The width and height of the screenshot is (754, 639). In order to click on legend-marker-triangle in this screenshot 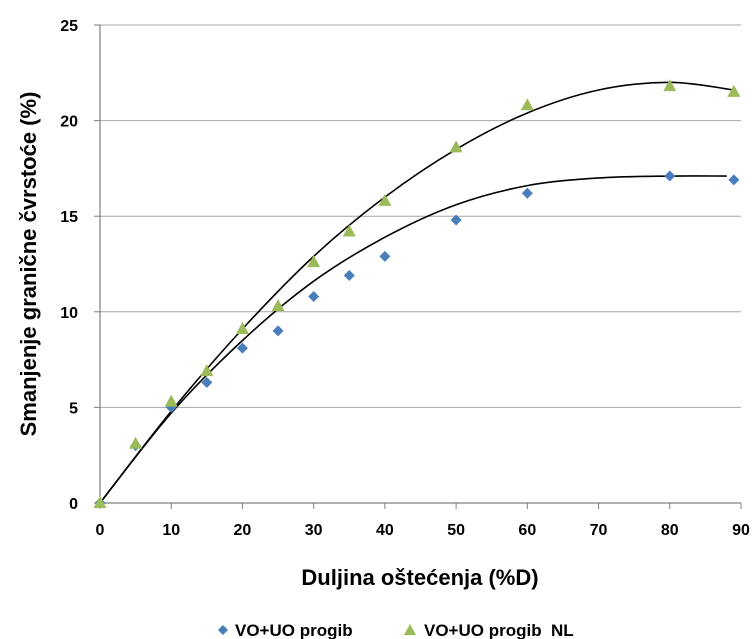, I will do `click(410, 629)`.